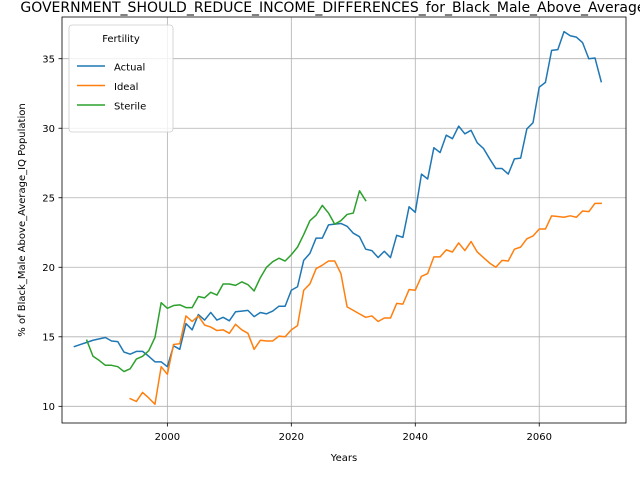 This screenshot has width=640, height=480. What do you see at coordinates (126, 87) in the screenshot?
I see `legend-label-ideal: Ideal` at bounding box center [126, 87].